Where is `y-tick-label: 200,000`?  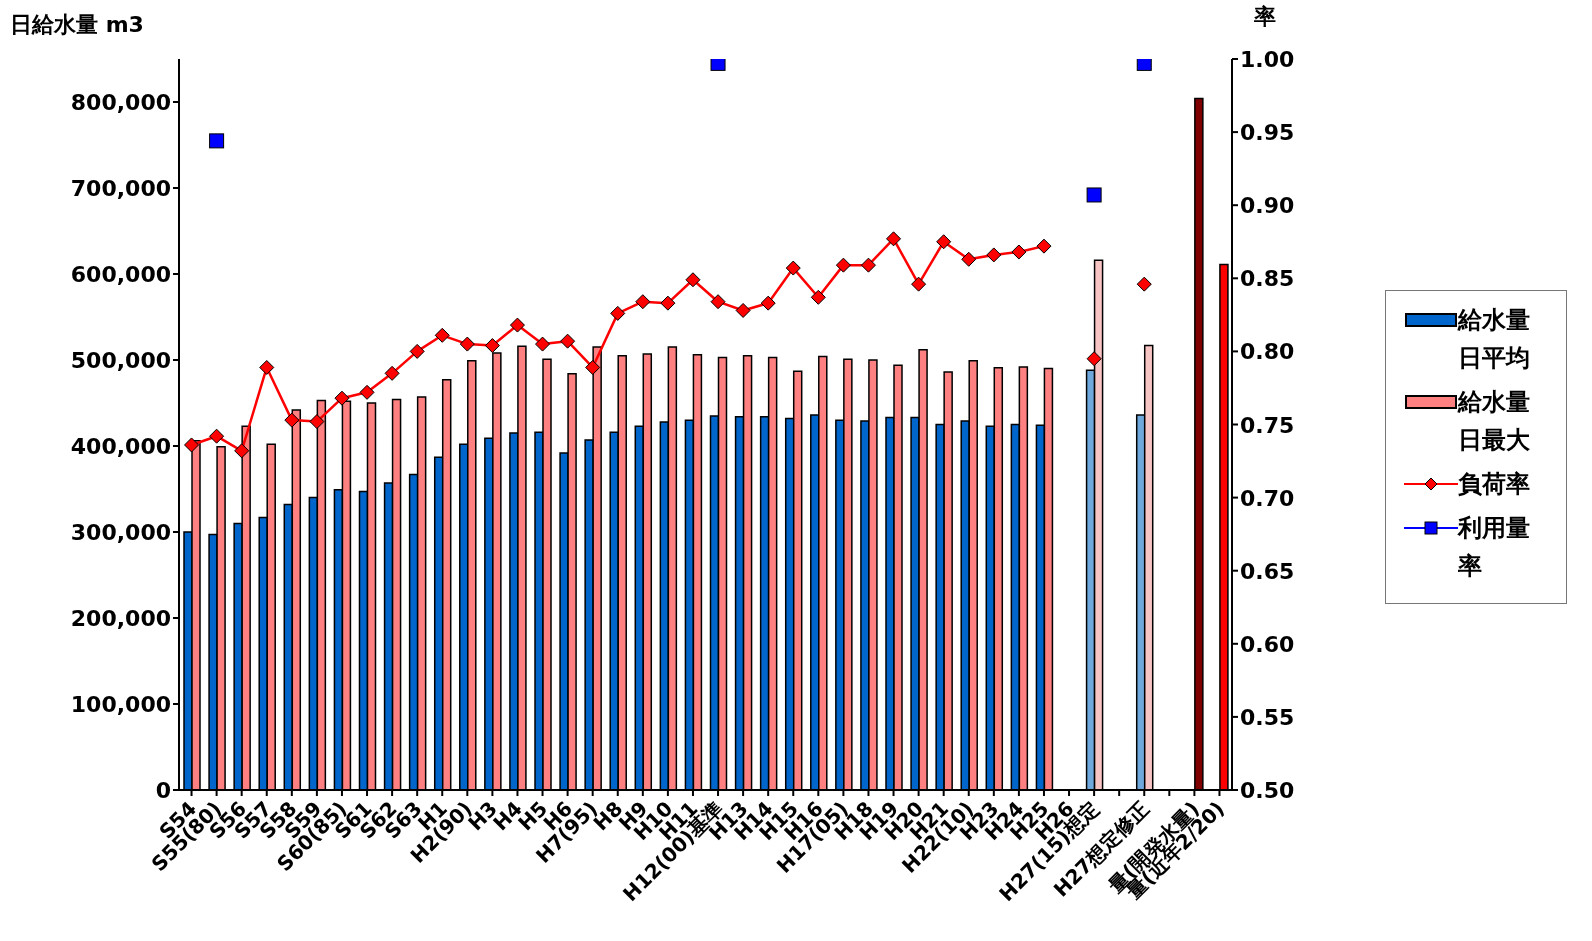 y-tick-label: 200,000 is located at coordinates (120, 618).